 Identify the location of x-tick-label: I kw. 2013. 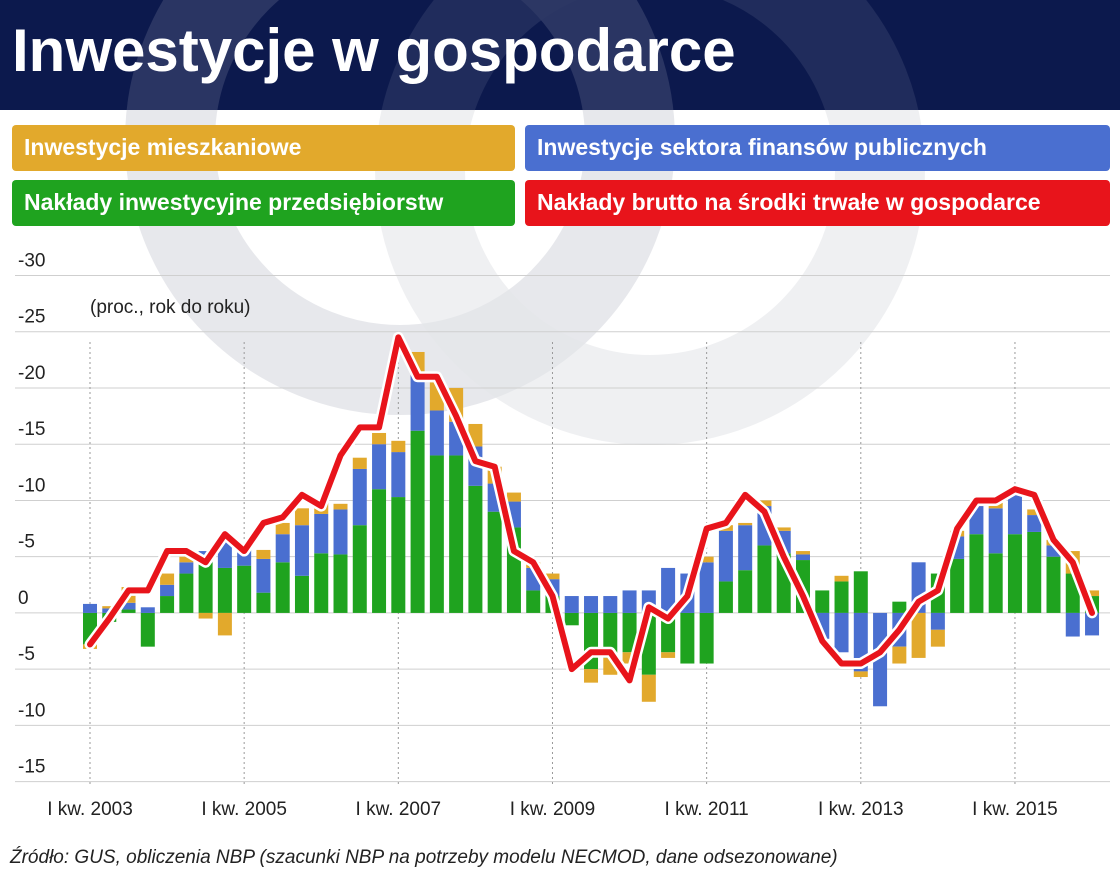
(861, 809).